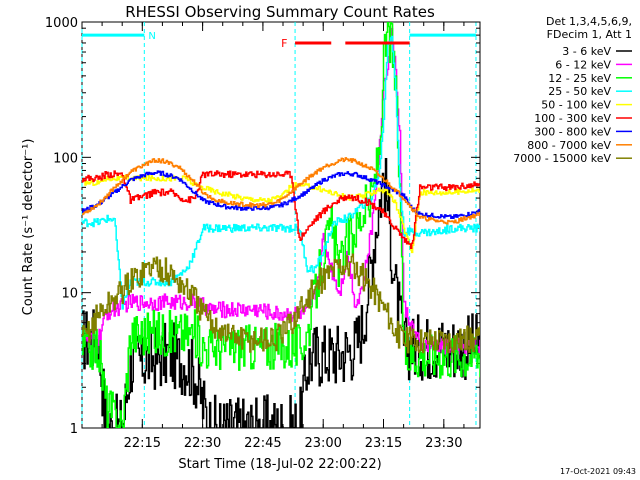  What do you see at coordinates (576, 105) in the screenshot?
I see `legend-label-4: 50 - 100 keV` at bounding box center [576, 105].